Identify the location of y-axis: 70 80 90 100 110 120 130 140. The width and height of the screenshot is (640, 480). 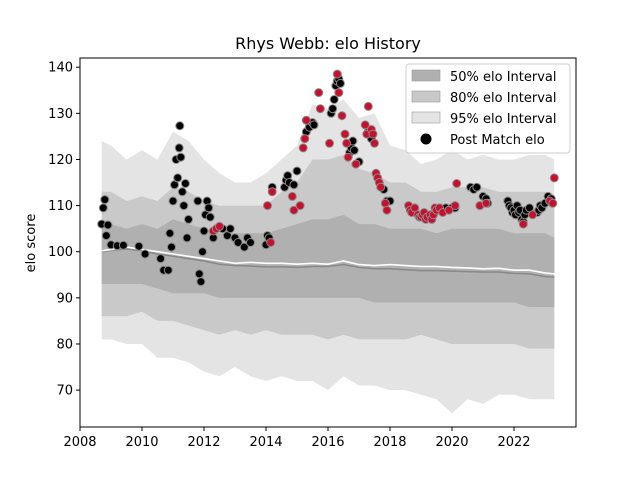
(64, 230).